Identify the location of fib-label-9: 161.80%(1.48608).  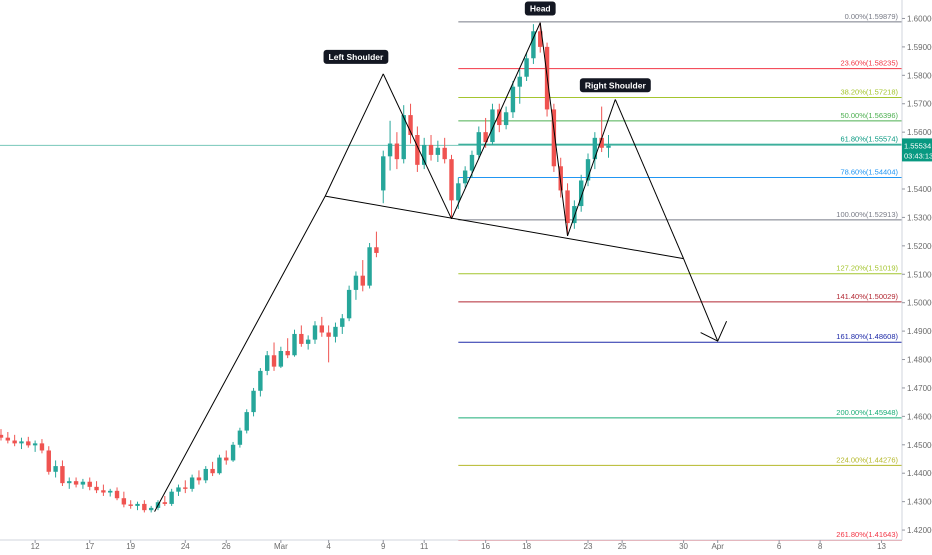
(867, 336).